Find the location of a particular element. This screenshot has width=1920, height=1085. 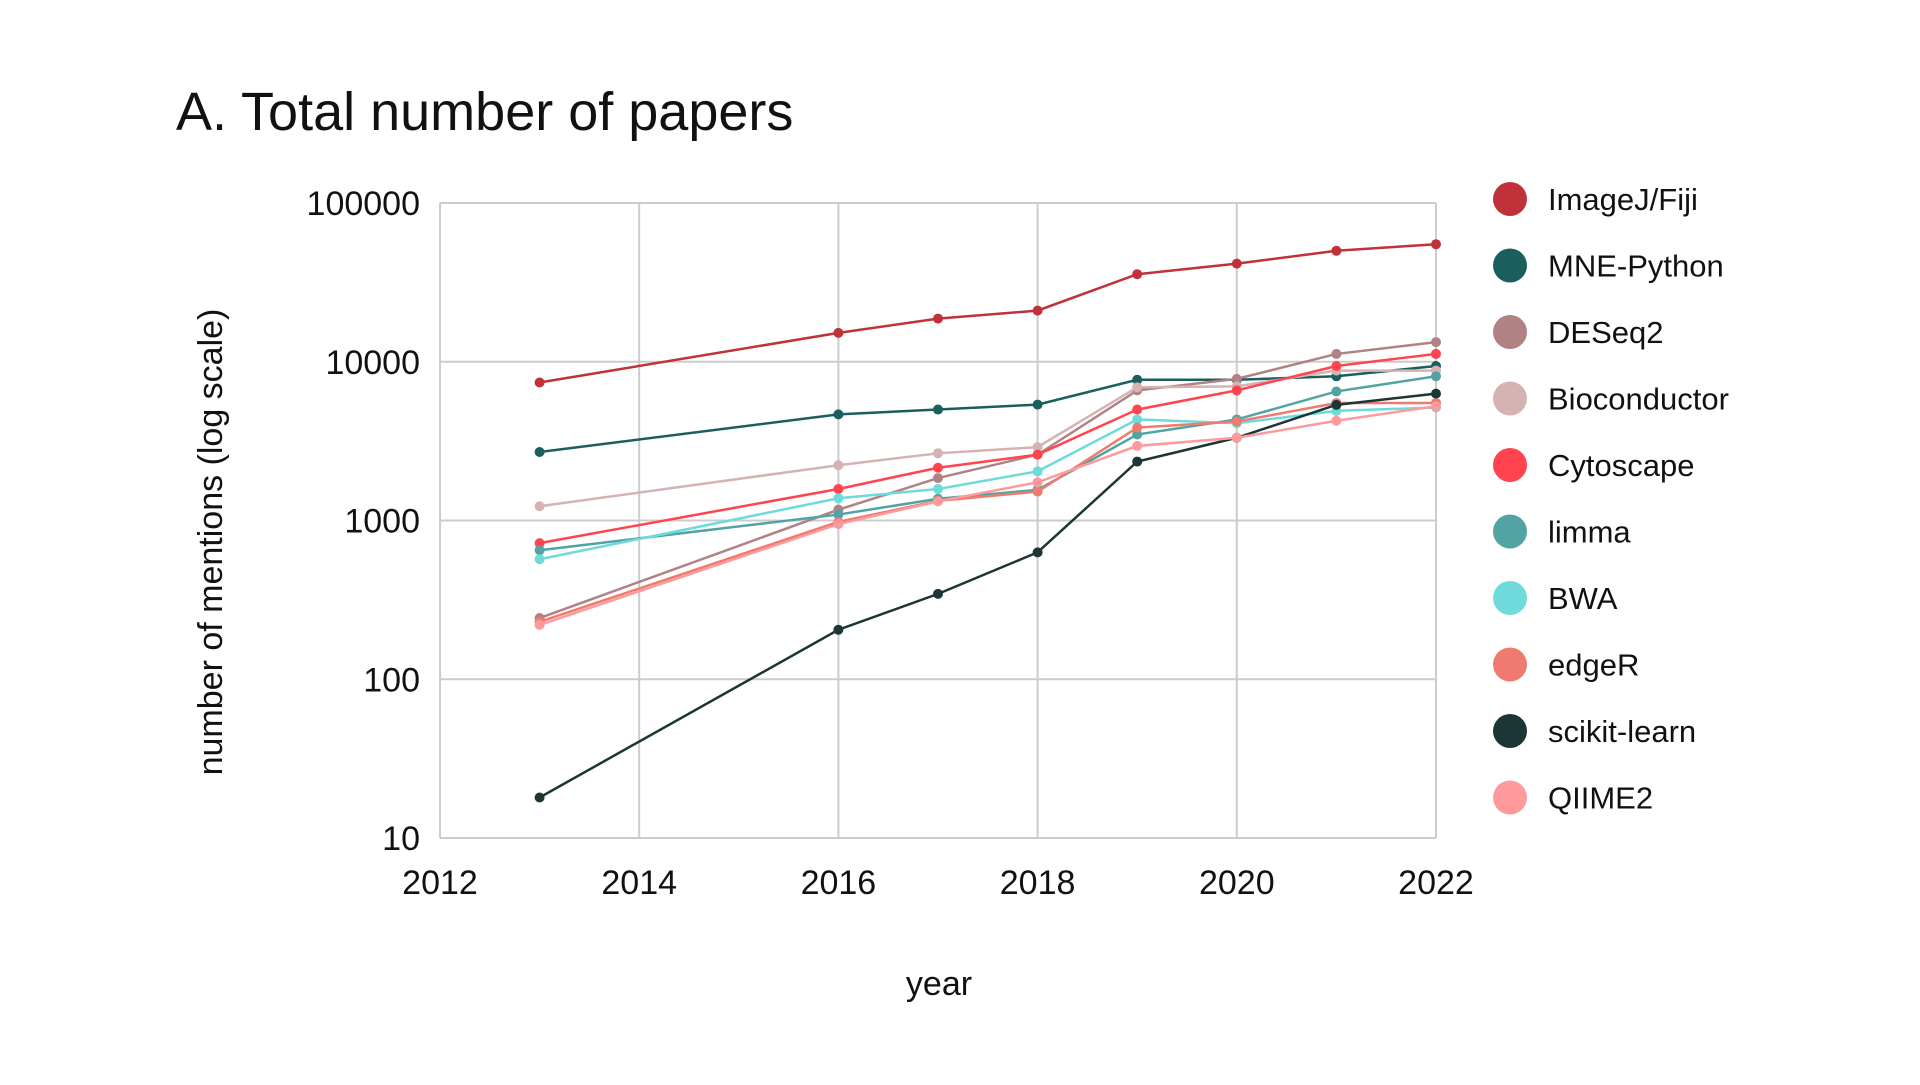

legend-item: Cytoscape is located at coordinates (1593, 465).